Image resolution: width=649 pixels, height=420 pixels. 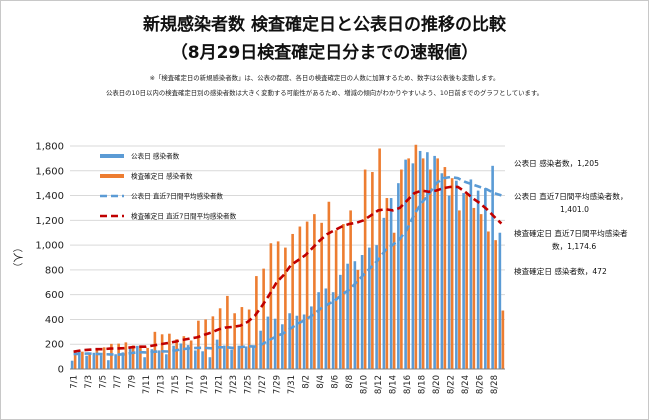 What do you see at coordinates (49, 171) in the screenshot?
I see `y-tick-label: 1,600` at bounding box center [49, 171].